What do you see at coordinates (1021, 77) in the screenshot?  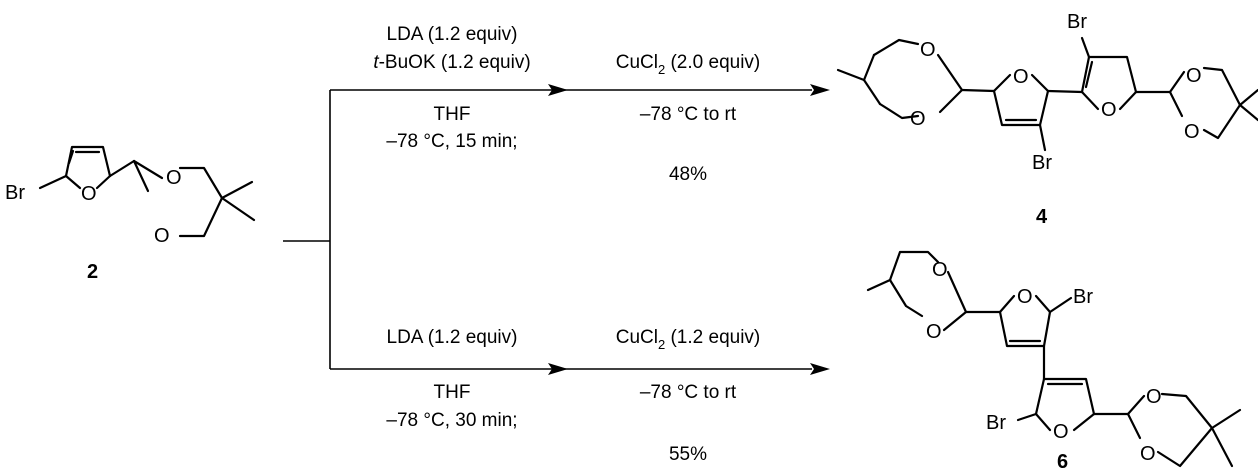 I see `p4-ring-oxygen-1: O` at bounding box center [1021, 77].